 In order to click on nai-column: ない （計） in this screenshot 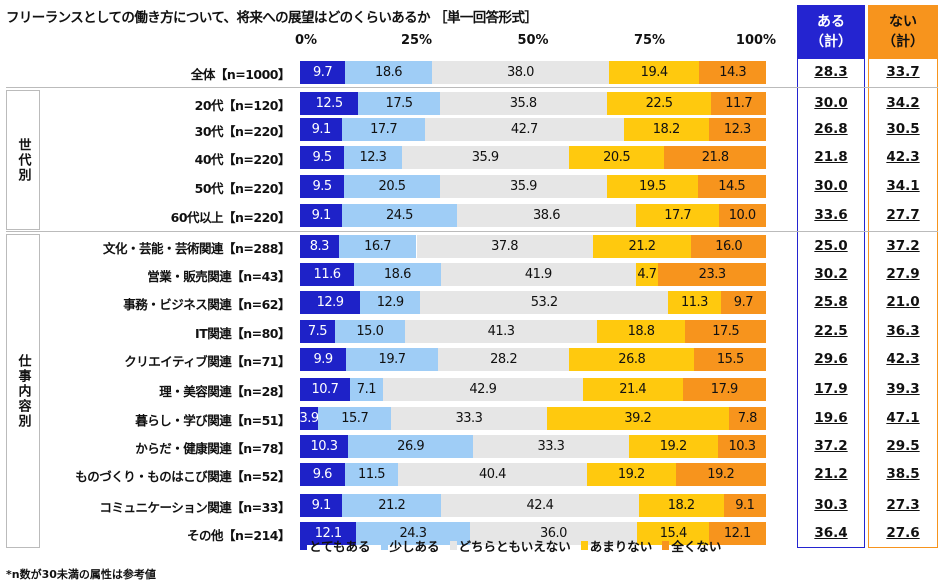, I will do `click(903, 276)`.